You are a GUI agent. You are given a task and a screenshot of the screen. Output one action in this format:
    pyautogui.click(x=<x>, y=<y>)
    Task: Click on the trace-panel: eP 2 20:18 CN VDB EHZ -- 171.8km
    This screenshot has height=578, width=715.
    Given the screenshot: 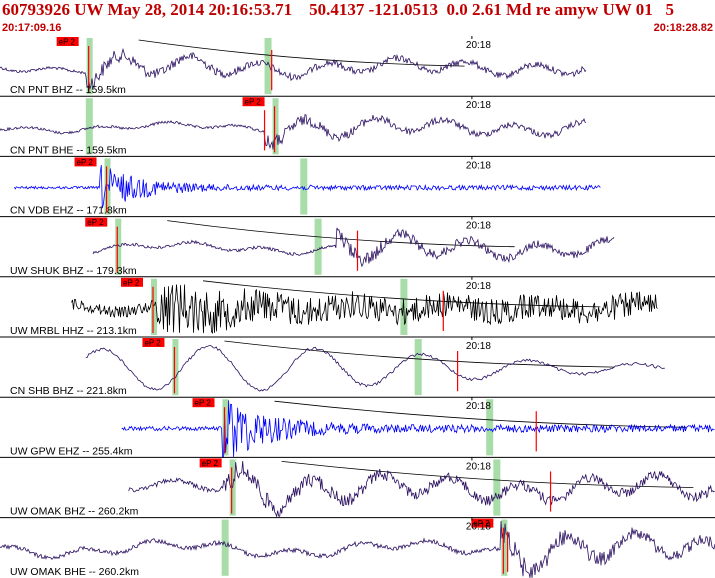 What is the action you would take?
    pyautogui.click(x=357, y=186)
    